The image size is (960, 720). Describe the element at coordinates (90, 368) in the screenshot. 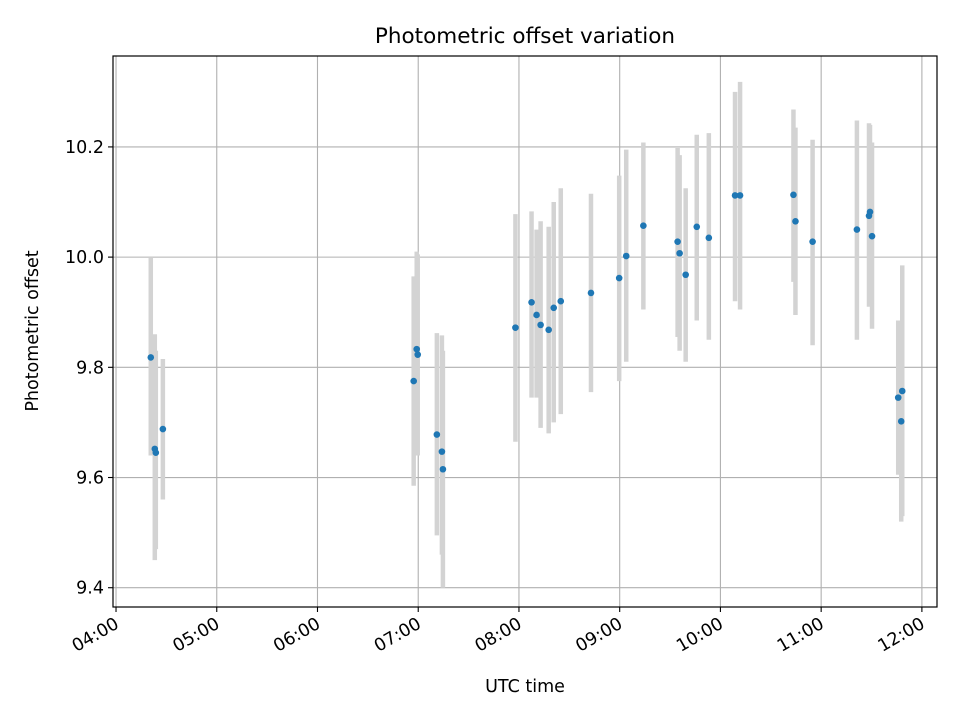

I see `y-tick-label: 9.8` at that location.